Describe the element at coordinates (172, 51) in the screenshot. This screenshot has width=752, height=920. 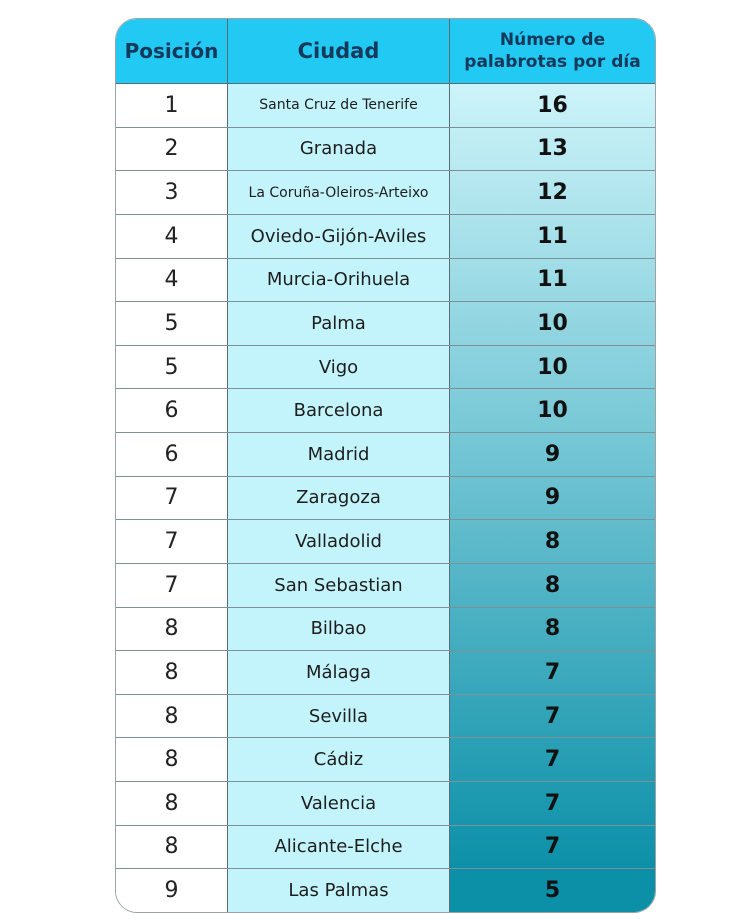
I see `header-position: Posición` at that location.